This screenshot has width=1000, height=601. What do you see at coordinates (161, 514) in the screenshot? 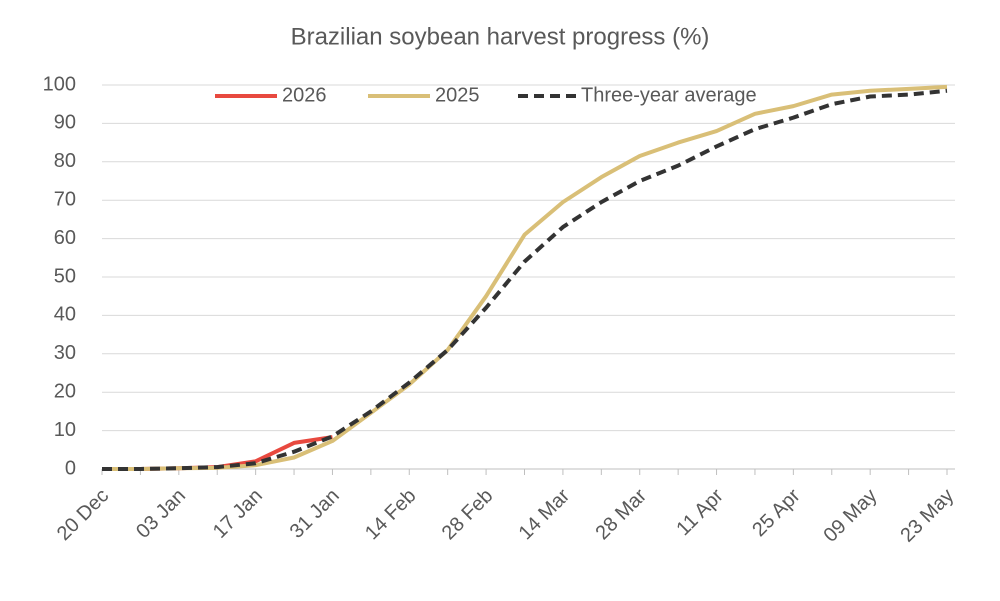
I see `x-tick-label: 03 Jan` at bounding box center [161, 514].